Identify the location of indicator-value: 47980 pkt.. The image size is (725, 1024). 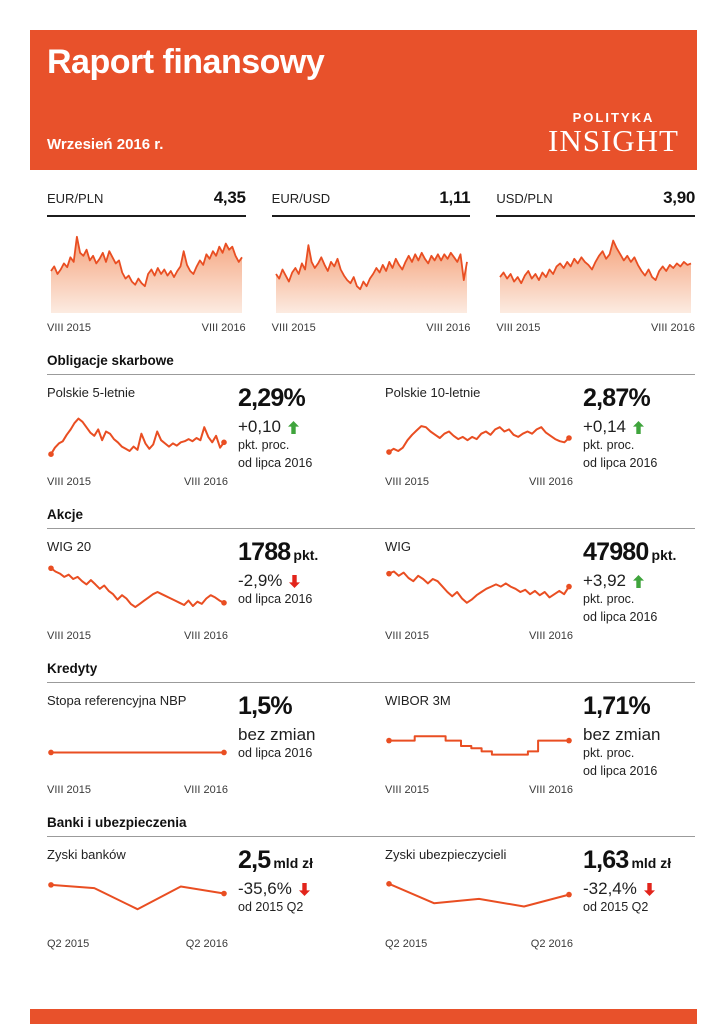
(630, 552).